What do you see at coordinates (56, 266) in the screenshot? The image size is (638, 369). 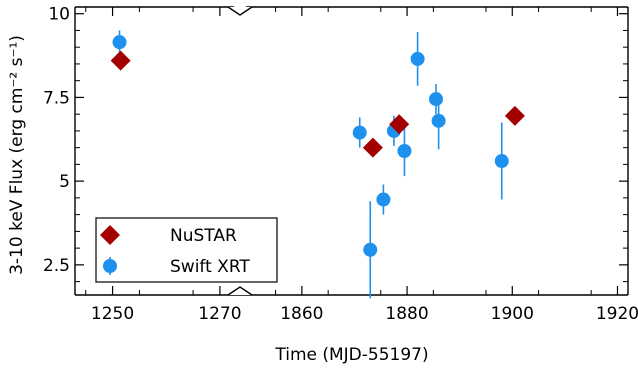 I see `y-tick-label: 2.5` at bounding box center [56, 266].